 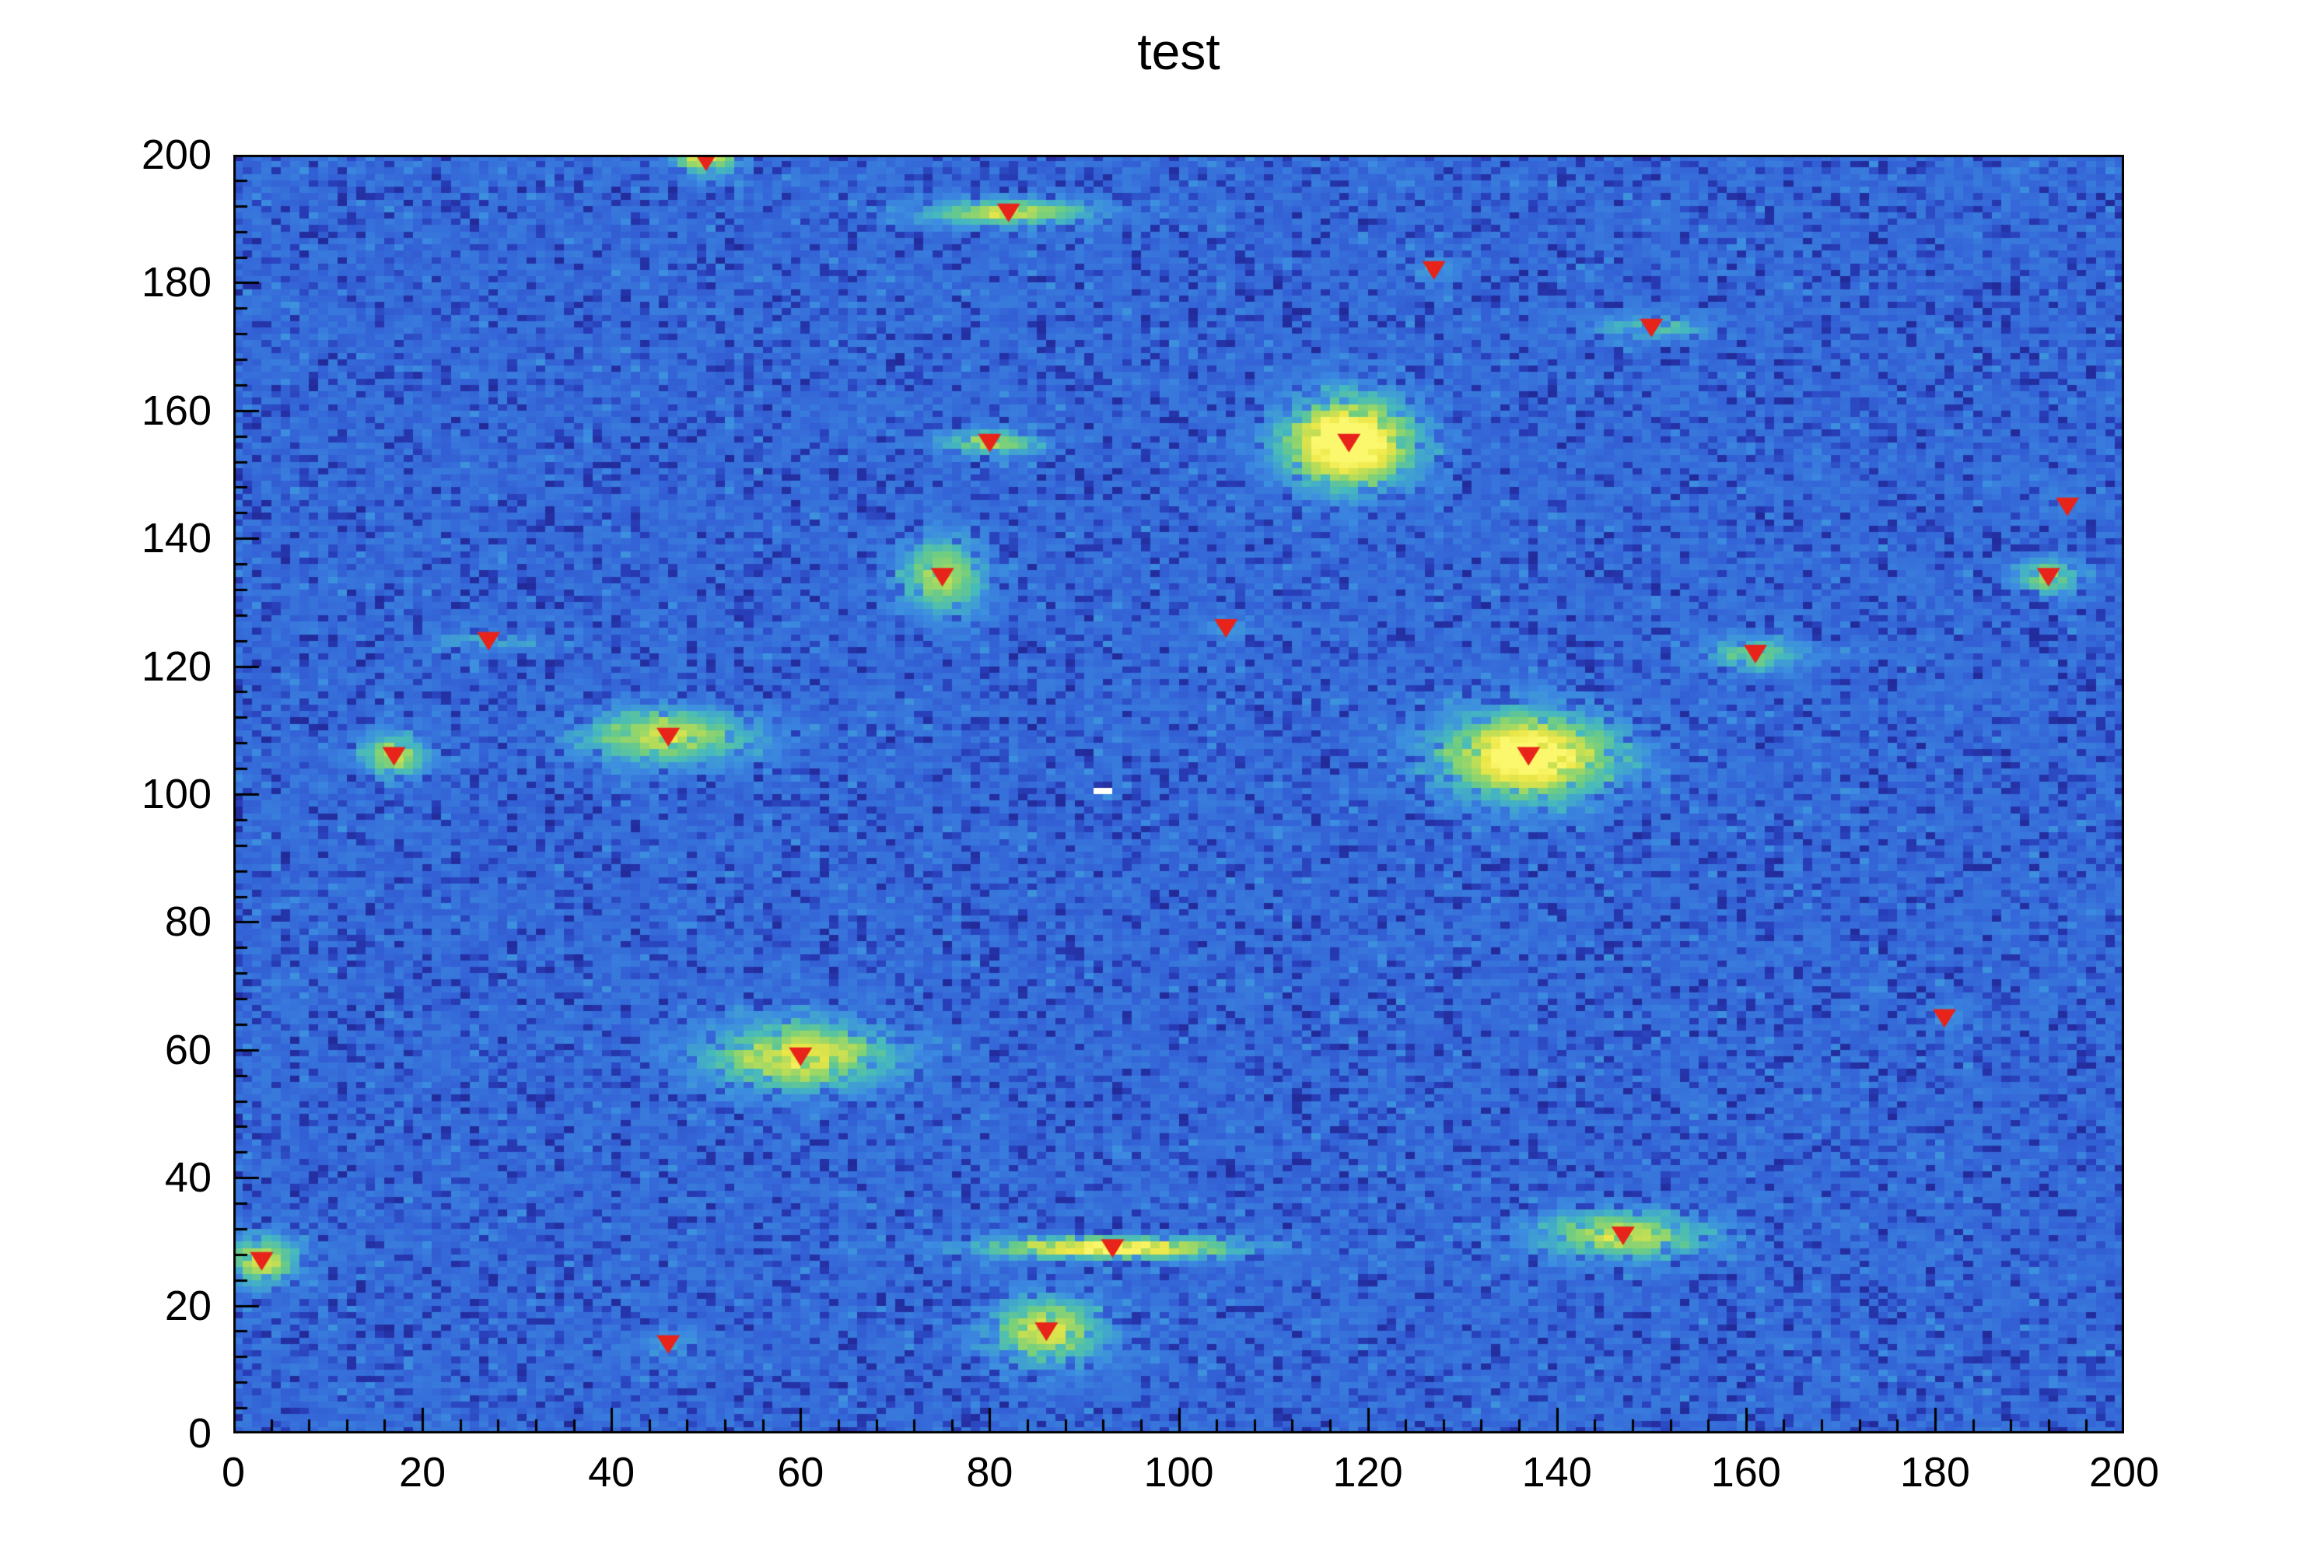 What do you see at coordinates (177, 411) in the screenshot?
I see `y-tick-label: 160` at bounding box center [177, 411].